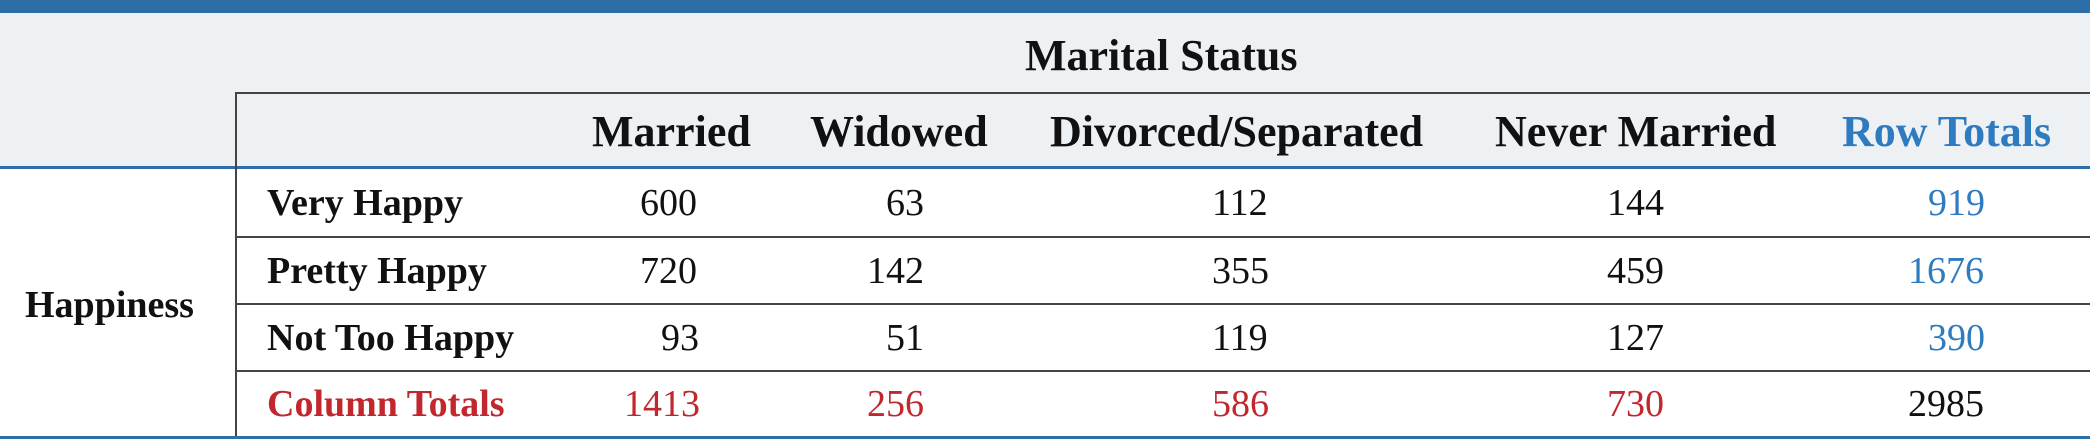 This screenshot has width=2090, height=444. What do you see at coordinates (905, 338) in the screenshot?
I see `cell-not-too-happy-widowed: 51` at bounding box center [905, 338].